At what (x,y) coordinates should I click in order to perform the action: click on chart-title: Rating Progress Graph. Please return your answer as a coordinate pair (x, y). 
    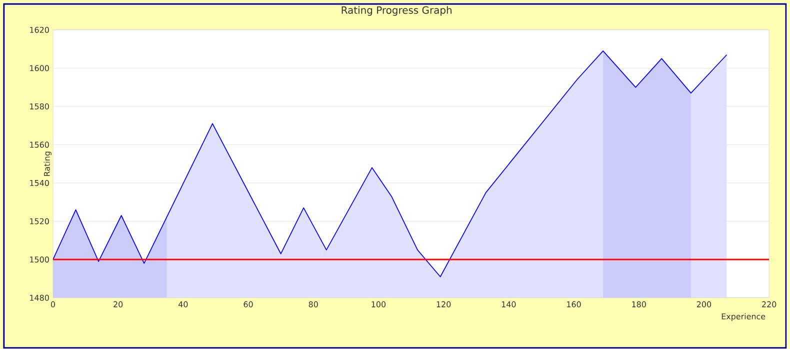
    Looking at the image, I should click on (397, 11).